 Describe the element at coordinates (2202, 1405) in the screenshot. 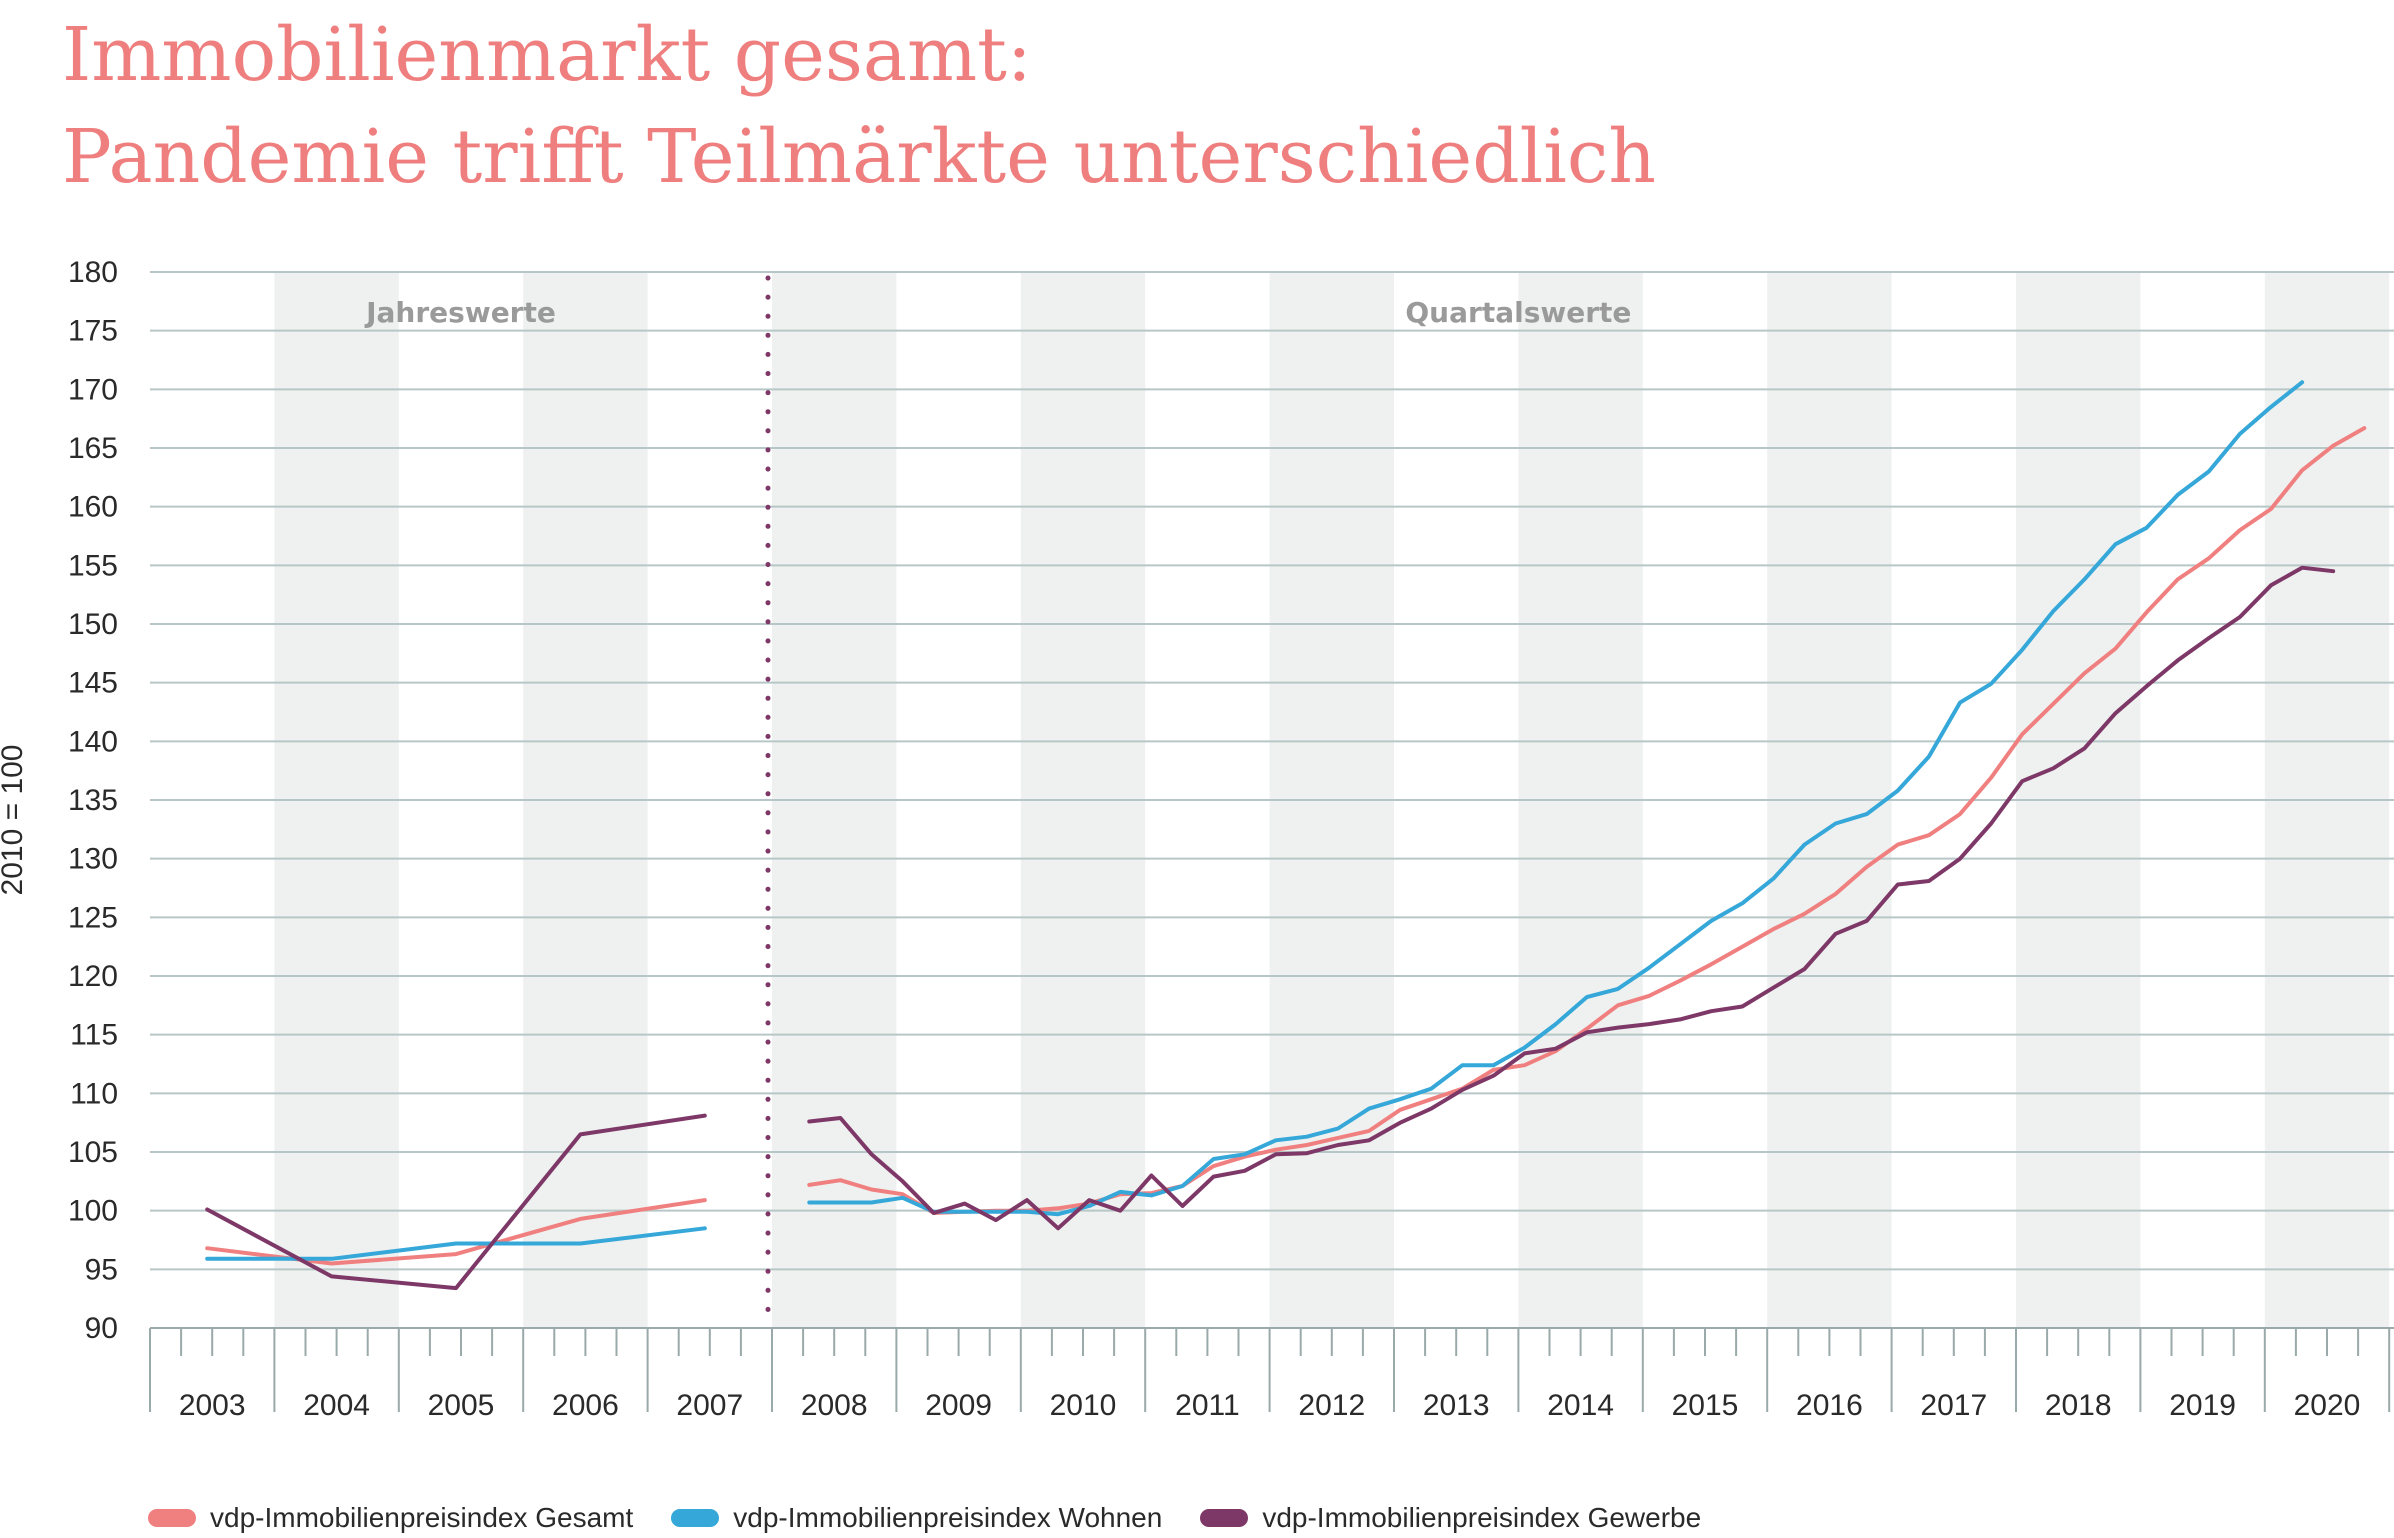

I see `x-tick-label: 2019` at that location.